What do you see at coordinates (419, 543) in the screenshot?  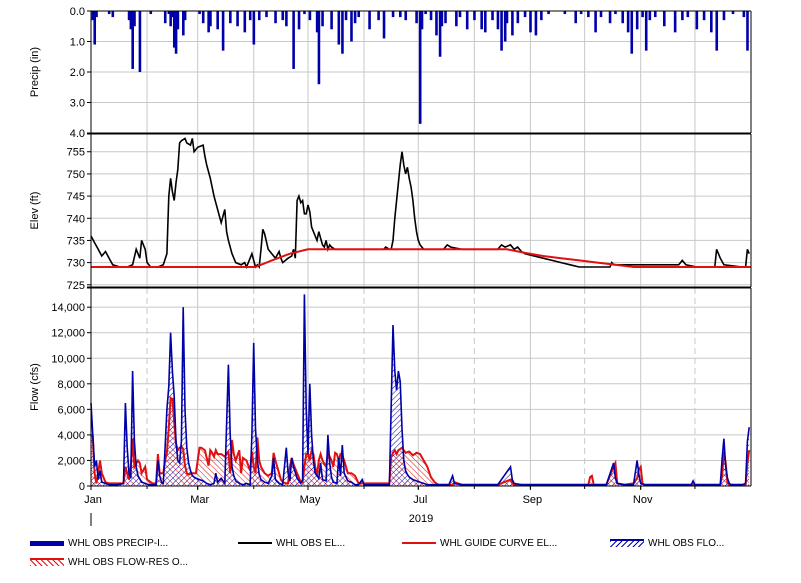 I see `legend-swatch-guide` at bounding box center [419, 543].